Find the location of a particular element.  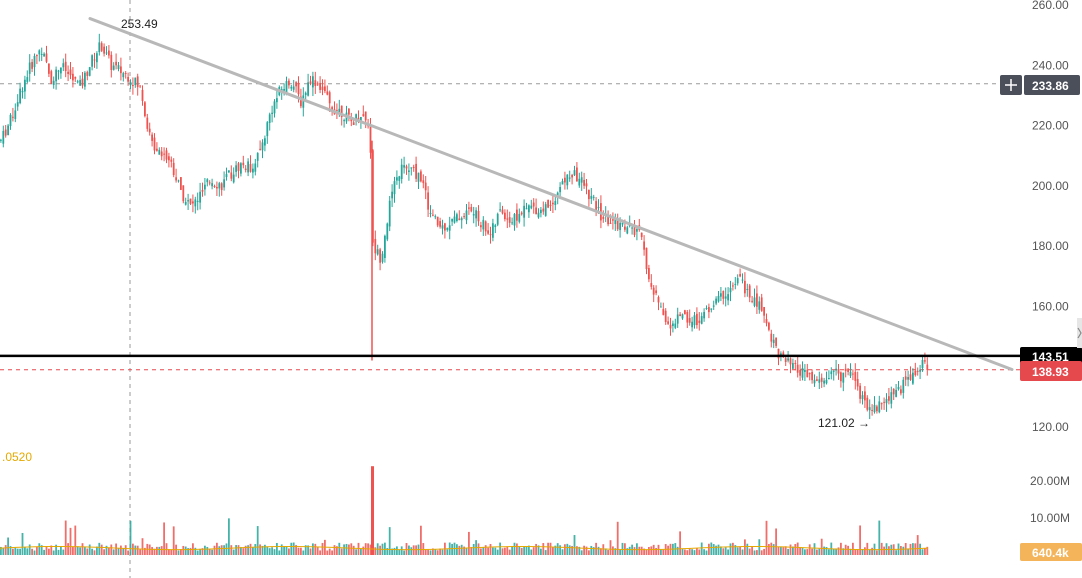

crosshair-add-button is located at coordinates (1011, 85).